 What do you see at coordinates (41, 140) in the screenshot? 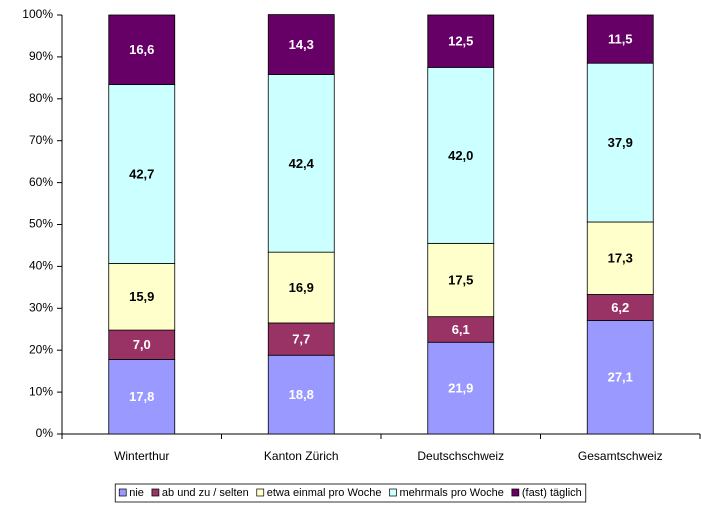
I see `y-tick-label: 70%` at bounding box center [41, 140].